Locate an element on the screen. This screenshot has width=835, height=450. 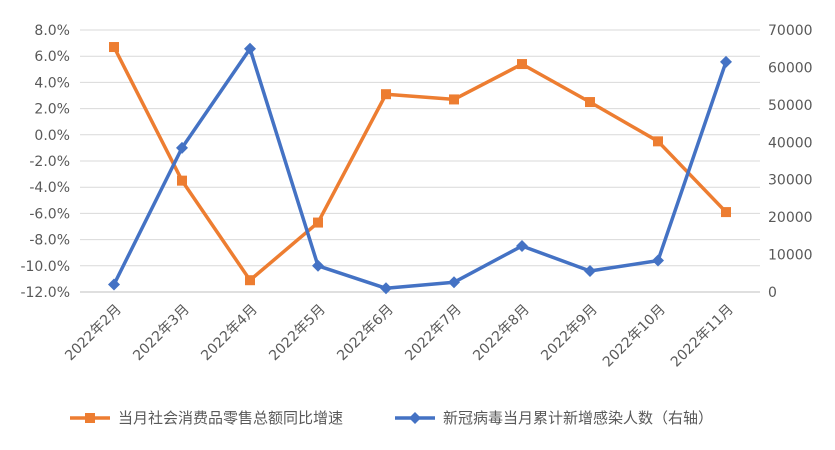
legend-item-2: 新冠病毒当月累计新增感染人数（右轴） is located at coordinates (554, 418).